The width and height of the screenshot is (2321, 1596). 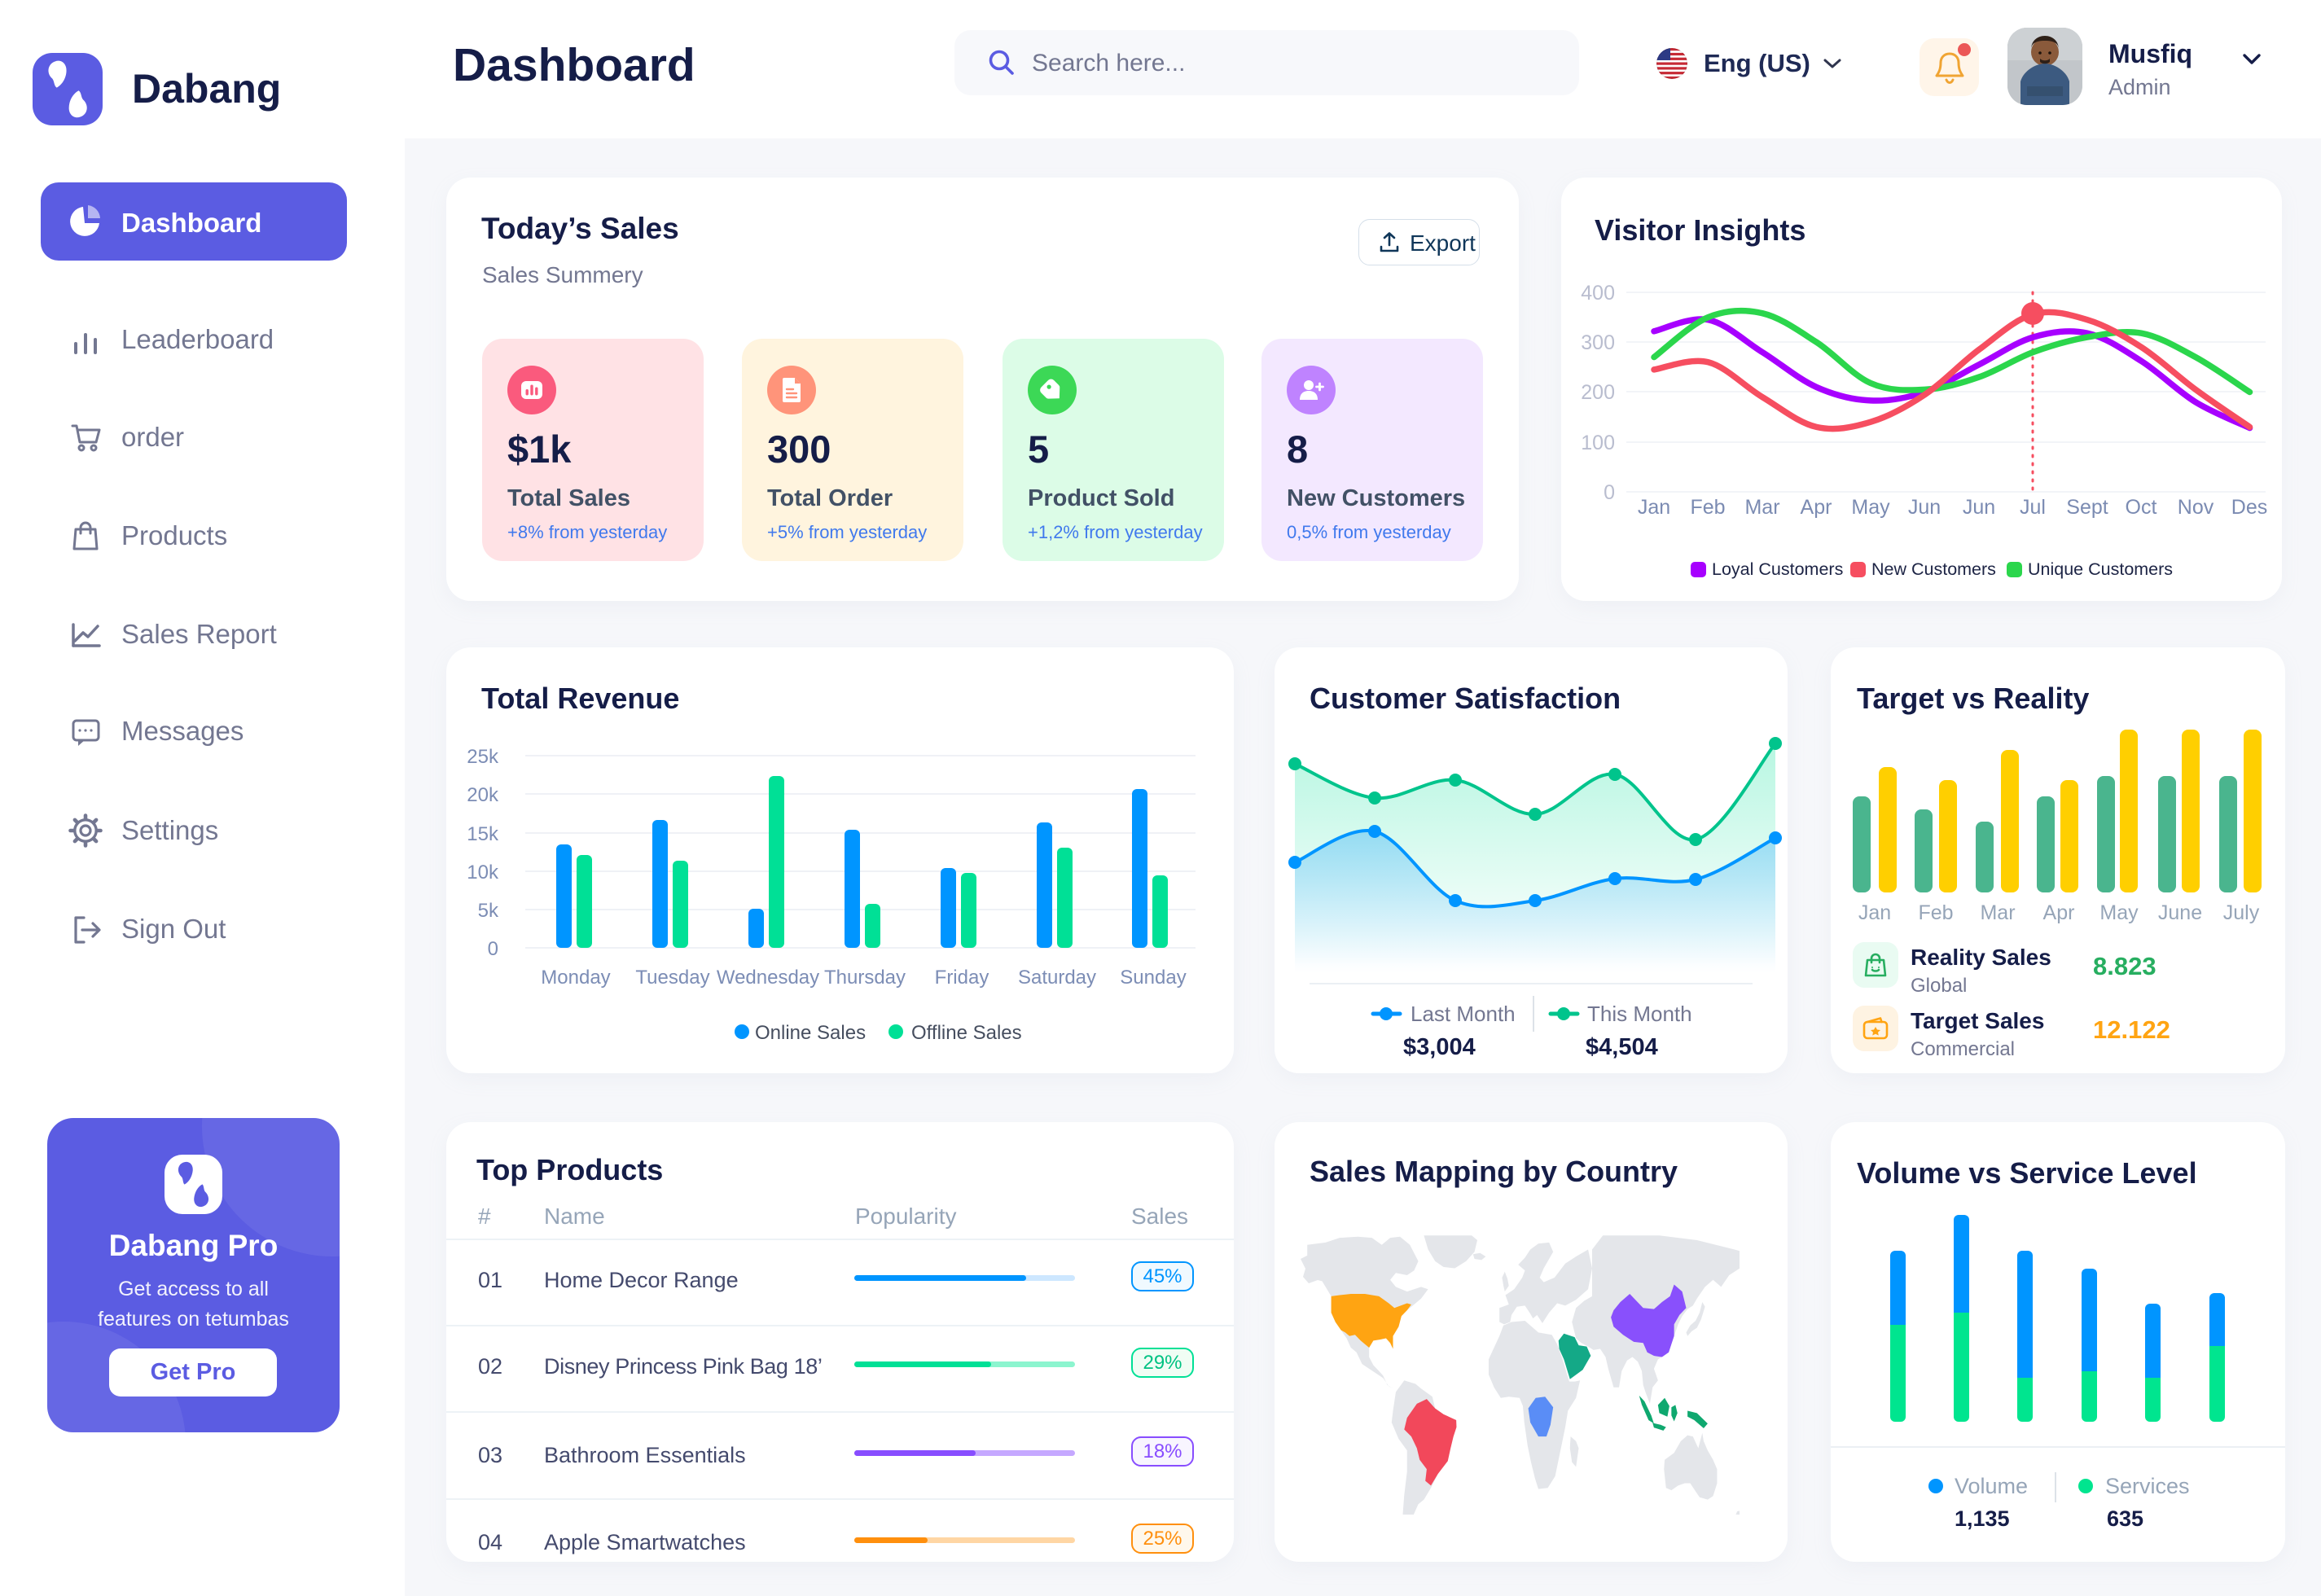 I want to click on svg-text: Sunday, so click(x=1153, y=978).